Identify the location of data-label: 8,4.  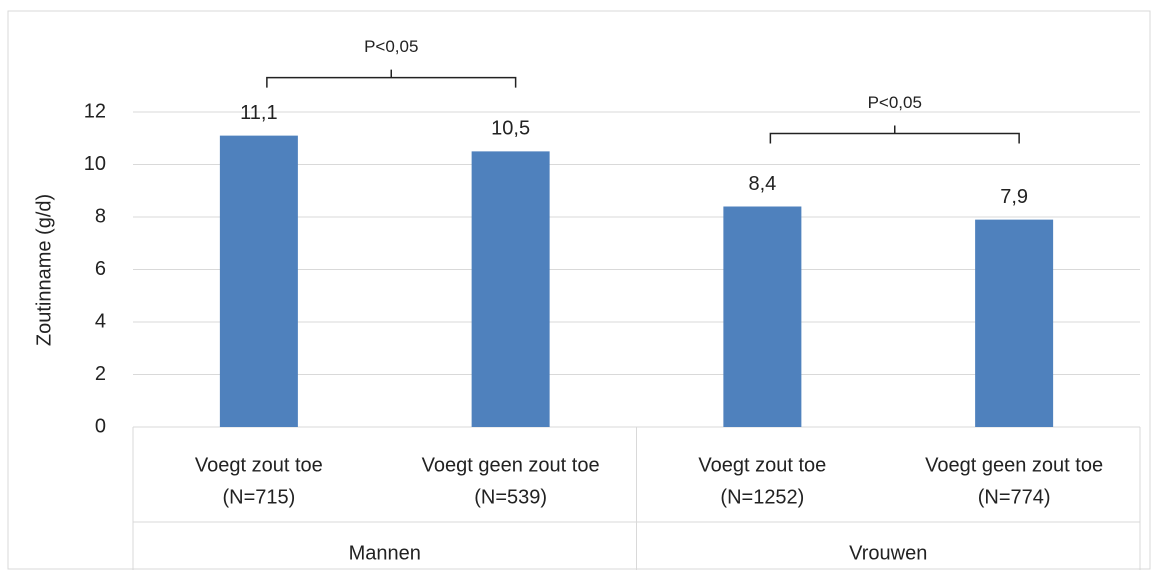
(762, 184).